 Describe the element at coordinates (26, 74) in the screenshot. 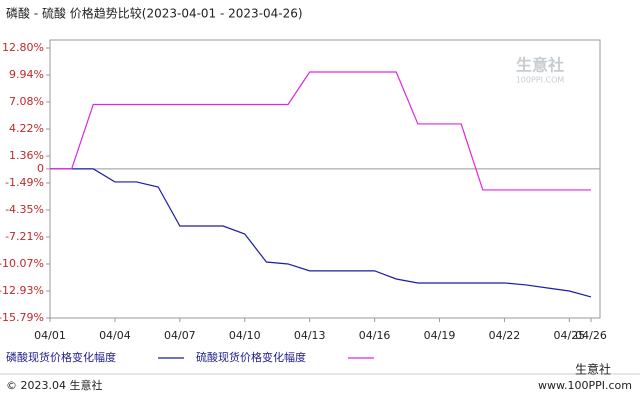

I see `y-tick-label: 9.94%` at that location.